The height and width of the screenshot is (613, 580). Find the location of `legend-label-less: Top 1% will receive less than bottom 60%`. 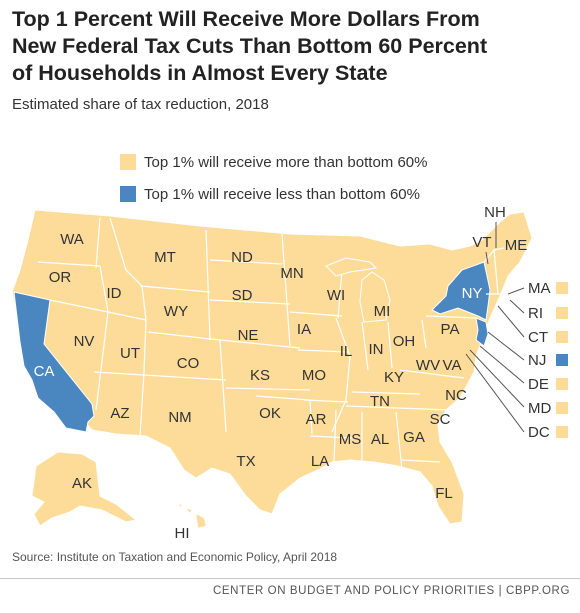

legend-label-less: Top 1% will receive less than bottom 60% is located at coordinates (282, 194).